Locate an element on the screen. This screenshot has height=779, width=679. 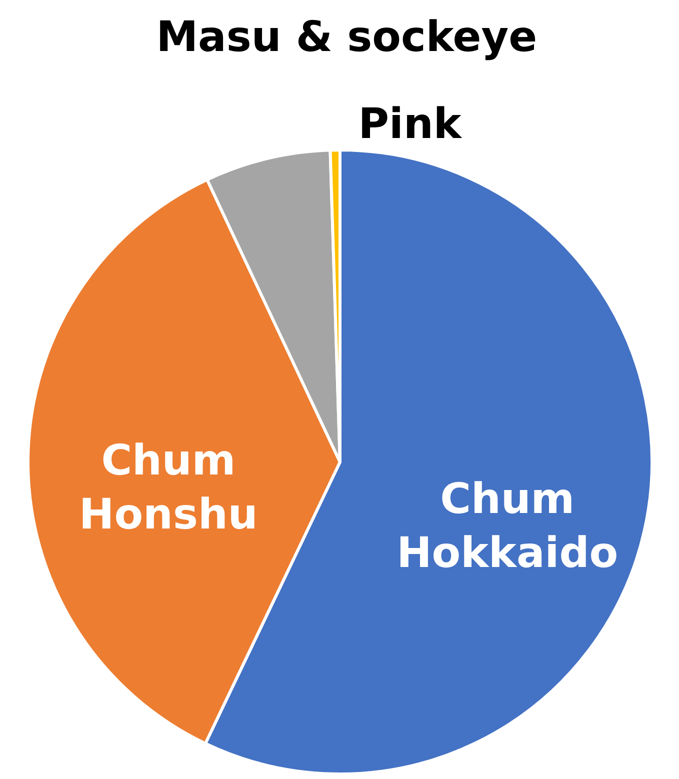
slice-label: Pink is located at coordinates (410, 123).